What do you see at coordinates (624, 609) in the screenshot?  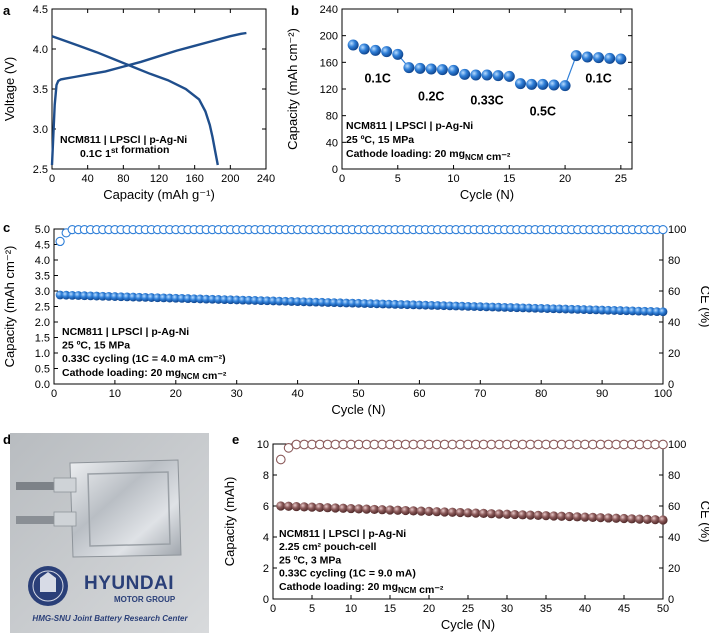 I see `x-tick-label: 45` at bounding box center [624, 609].